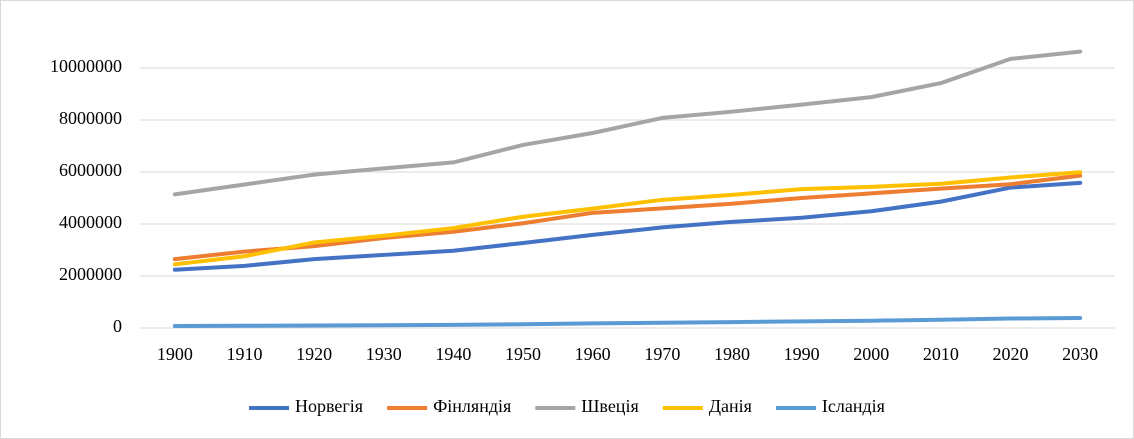  Describe the element at coordinates (730, 406) in the screenshot. I see `legend-label: Данія` at that location.